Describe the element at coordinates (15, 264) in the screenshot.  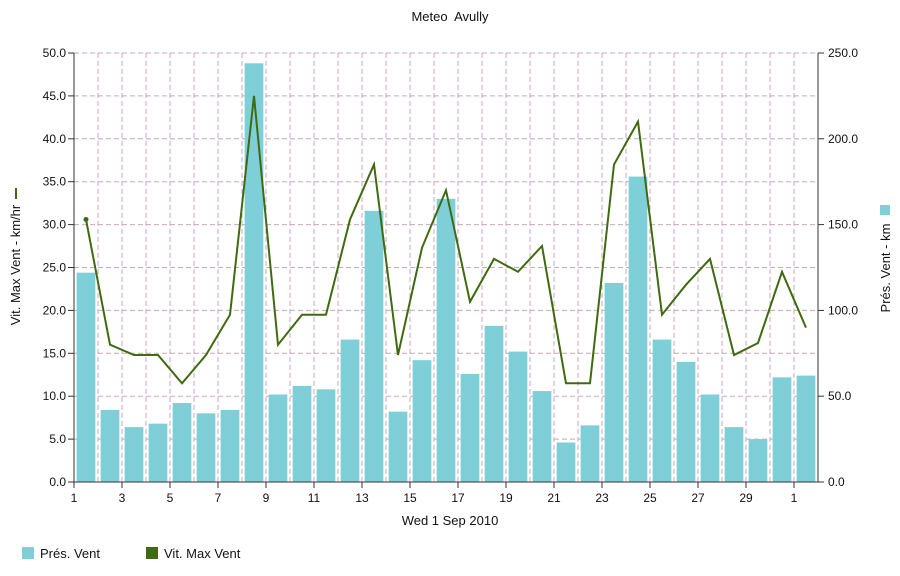
I see `left-axis-label: Vit. Max Vent - km/hr` at that location.